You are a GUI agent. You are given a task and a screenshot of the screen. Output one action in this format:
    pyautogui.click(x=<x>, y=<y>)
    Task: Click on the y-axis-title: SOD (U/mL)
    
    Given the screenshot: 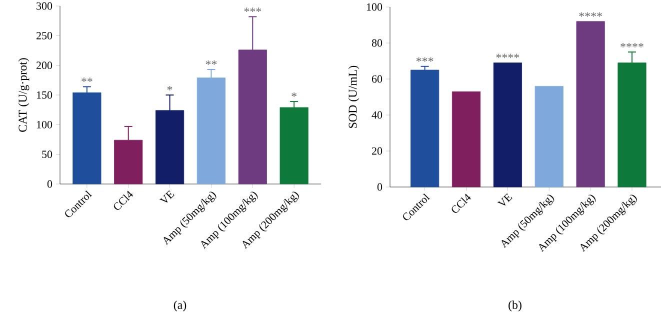 What is the action you would take?
    pyautogui.click(x=354, y=97)
    